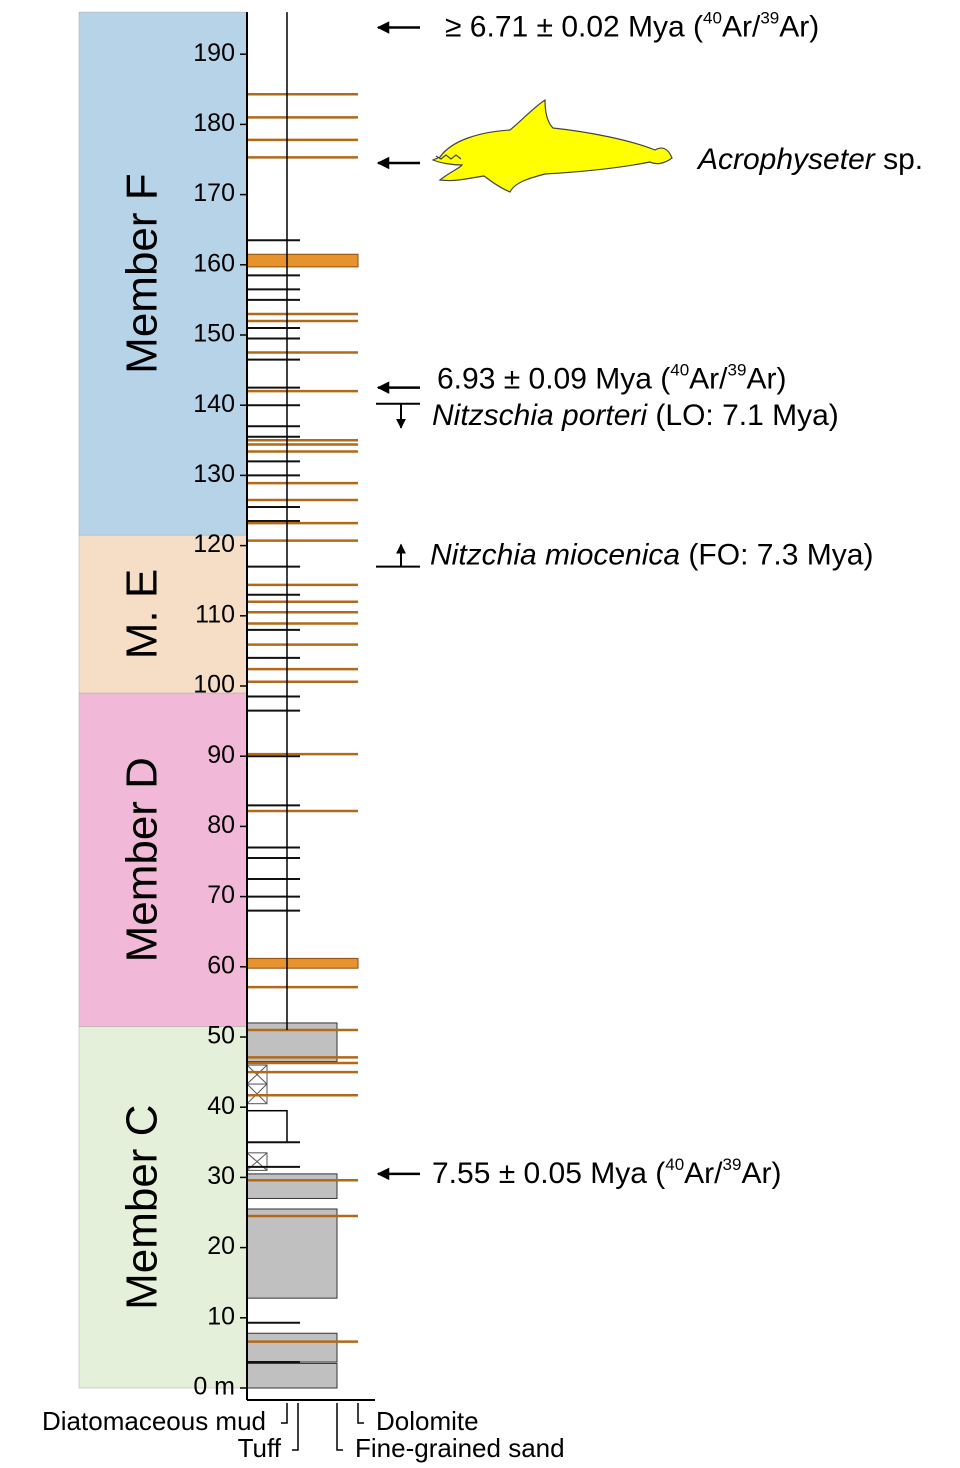 The height and width of the screenshot is (1468, 960). Describe the element at coordinates (214, 193) in the screenshot. I see `tick-label: 170` at that location.